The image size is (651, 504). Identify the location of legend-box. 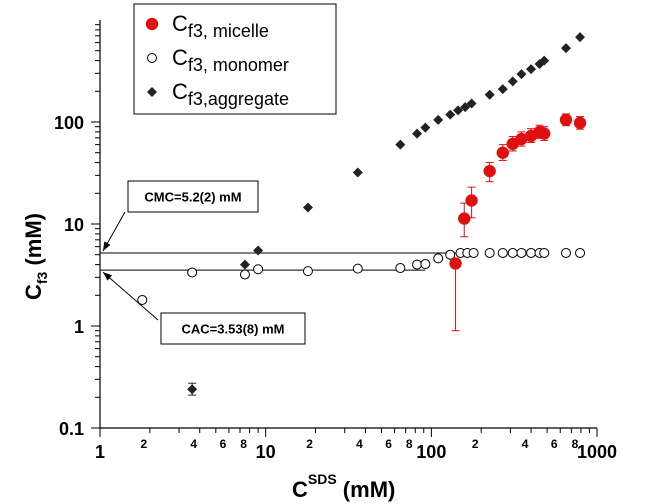
(235, 59).